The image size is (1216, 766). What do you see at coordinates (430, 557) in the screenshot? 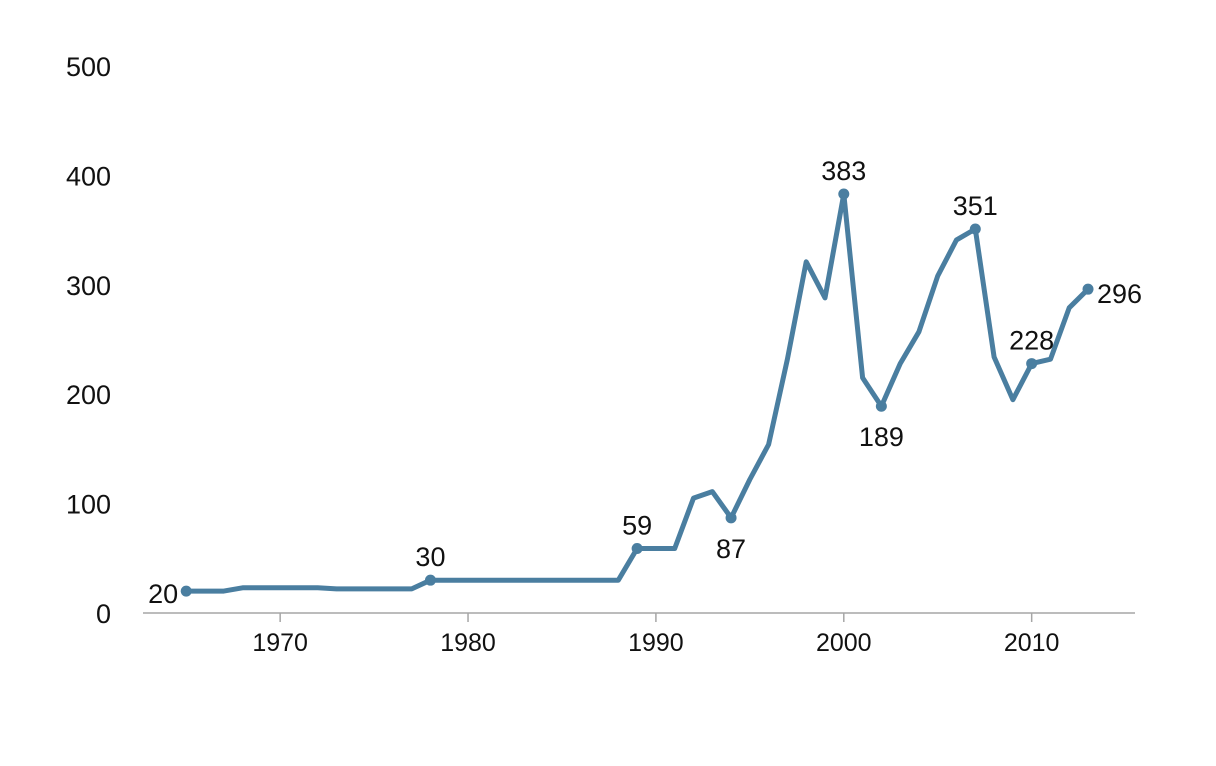
I see `data-label: 30` at bounding box center [430, 557].